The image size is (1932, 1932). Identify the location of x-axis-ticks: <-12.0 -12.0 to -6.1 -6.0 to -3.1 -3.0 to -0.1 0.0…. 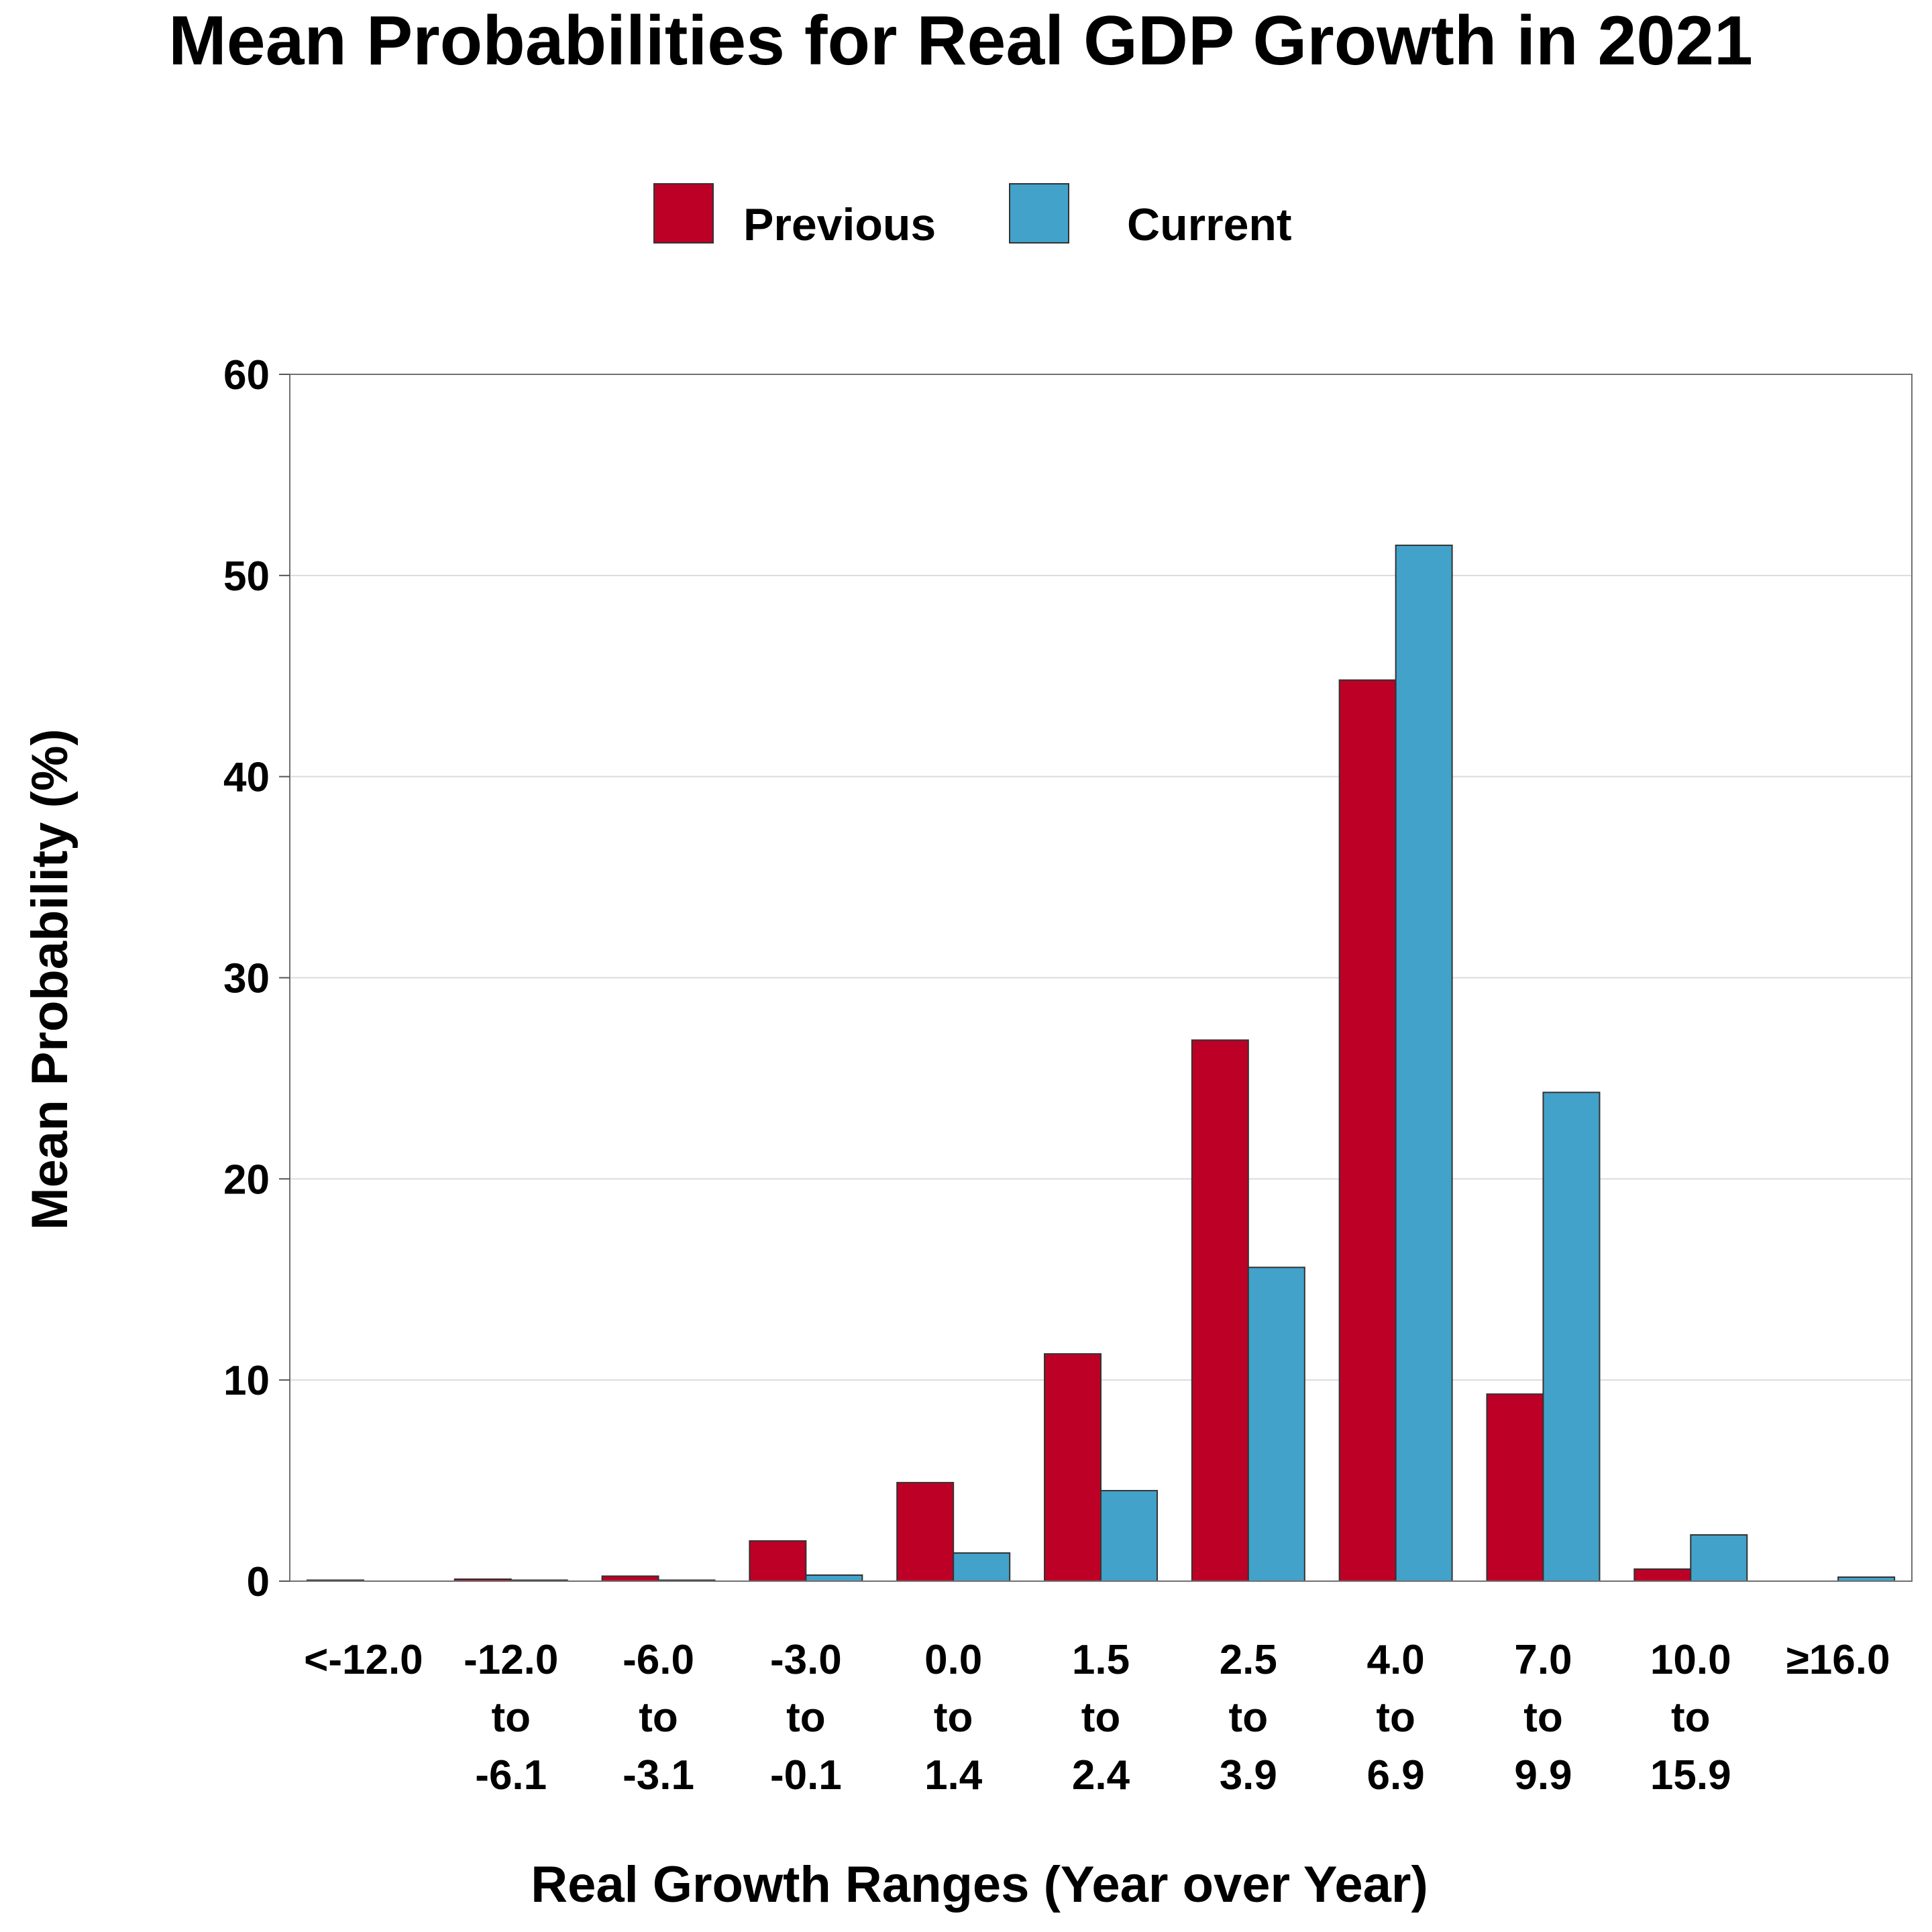
(1097, 1718).